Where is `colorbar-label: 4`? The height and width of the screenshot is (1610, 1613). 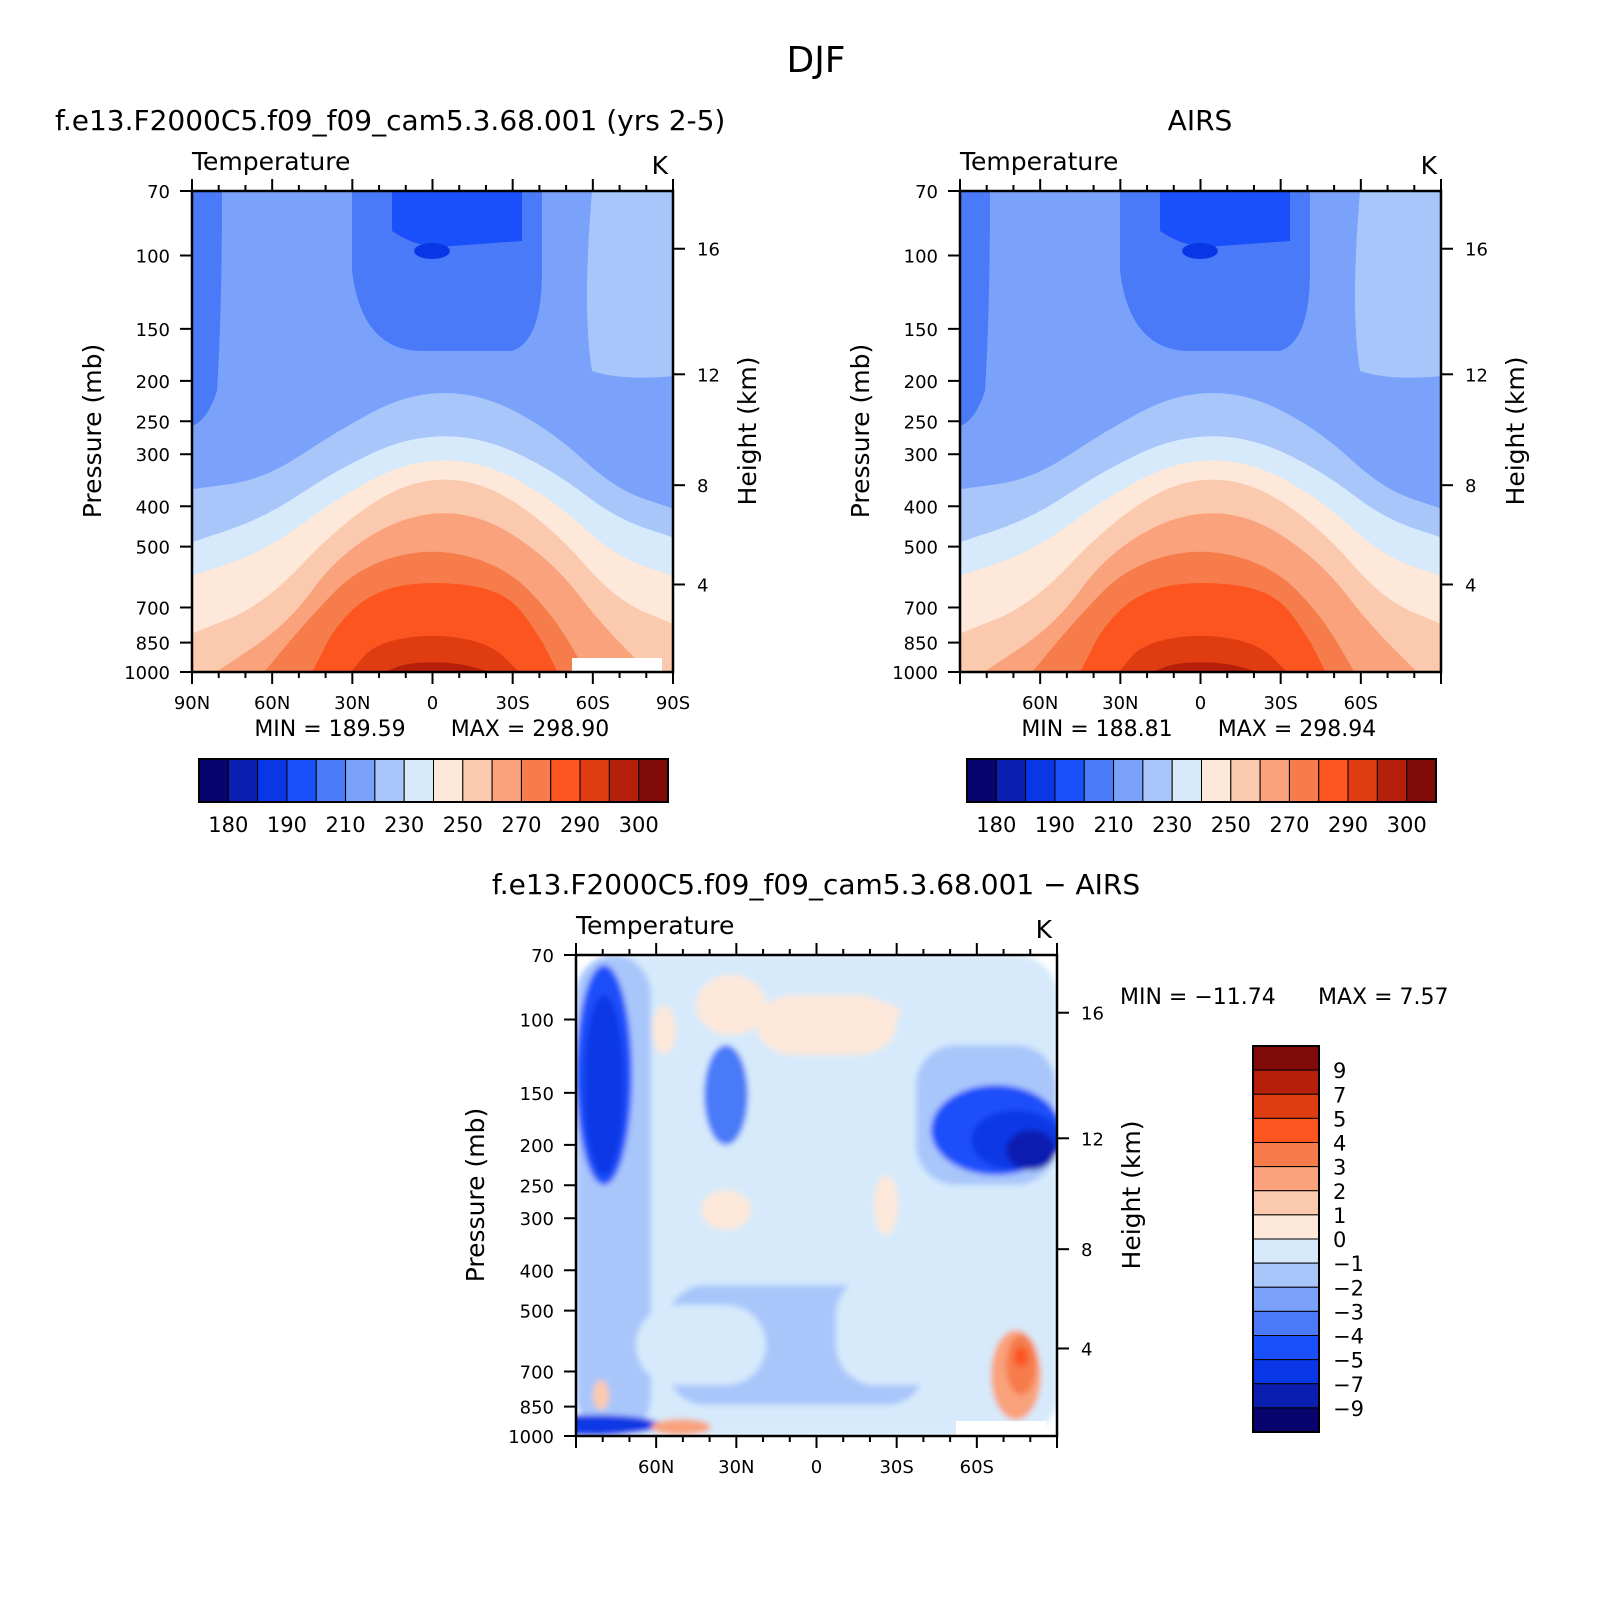 colorbar-label: 4 is located at coordinates (1339, 1144).